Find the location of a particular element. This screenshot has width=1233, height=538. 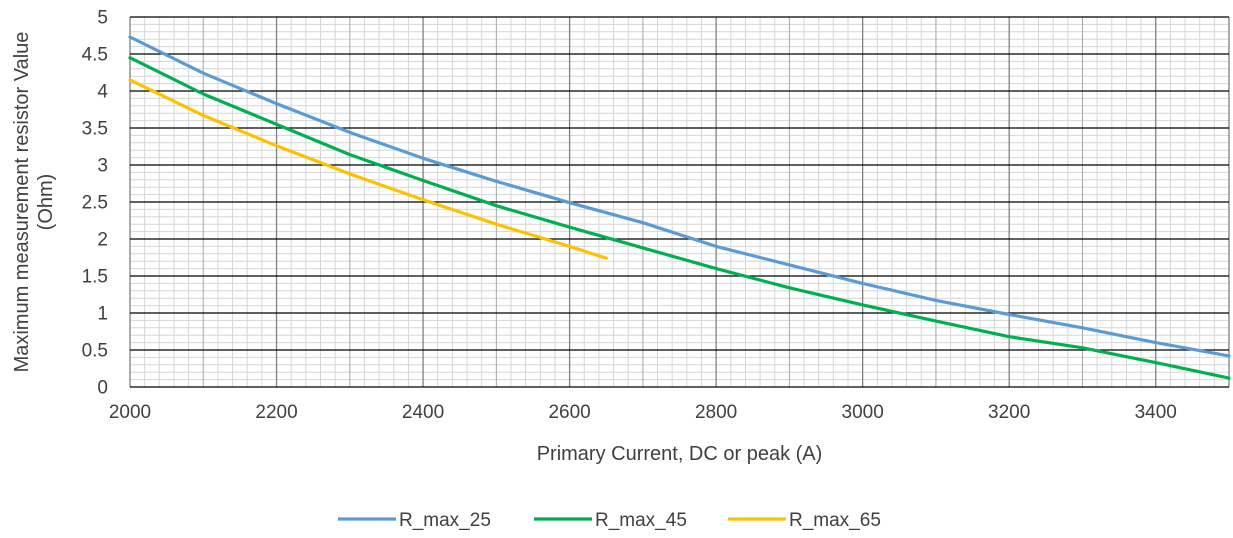

y-tick-label: 0.5 is located at coordinates (95, 351).